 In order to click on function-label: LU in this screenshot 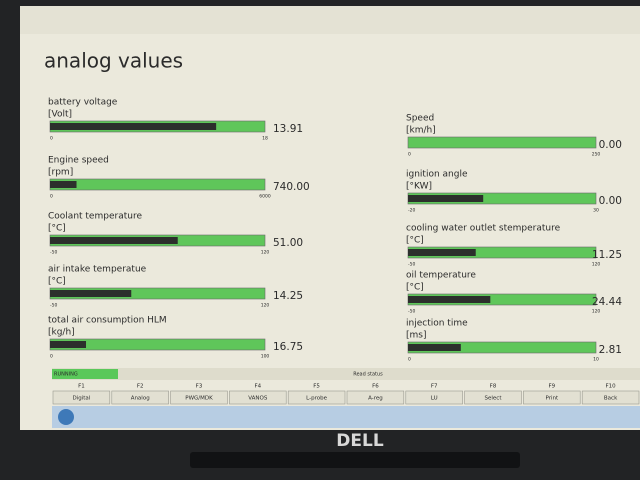, I will do `click(434, 399)`.